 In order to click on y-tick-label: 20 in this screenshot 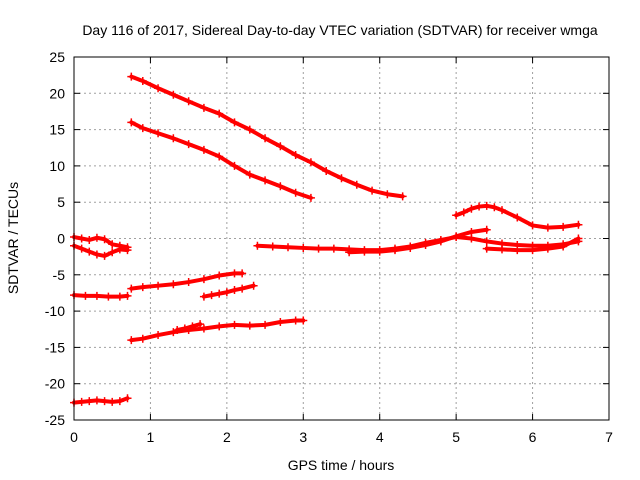, I will do `click(57, 93)`.